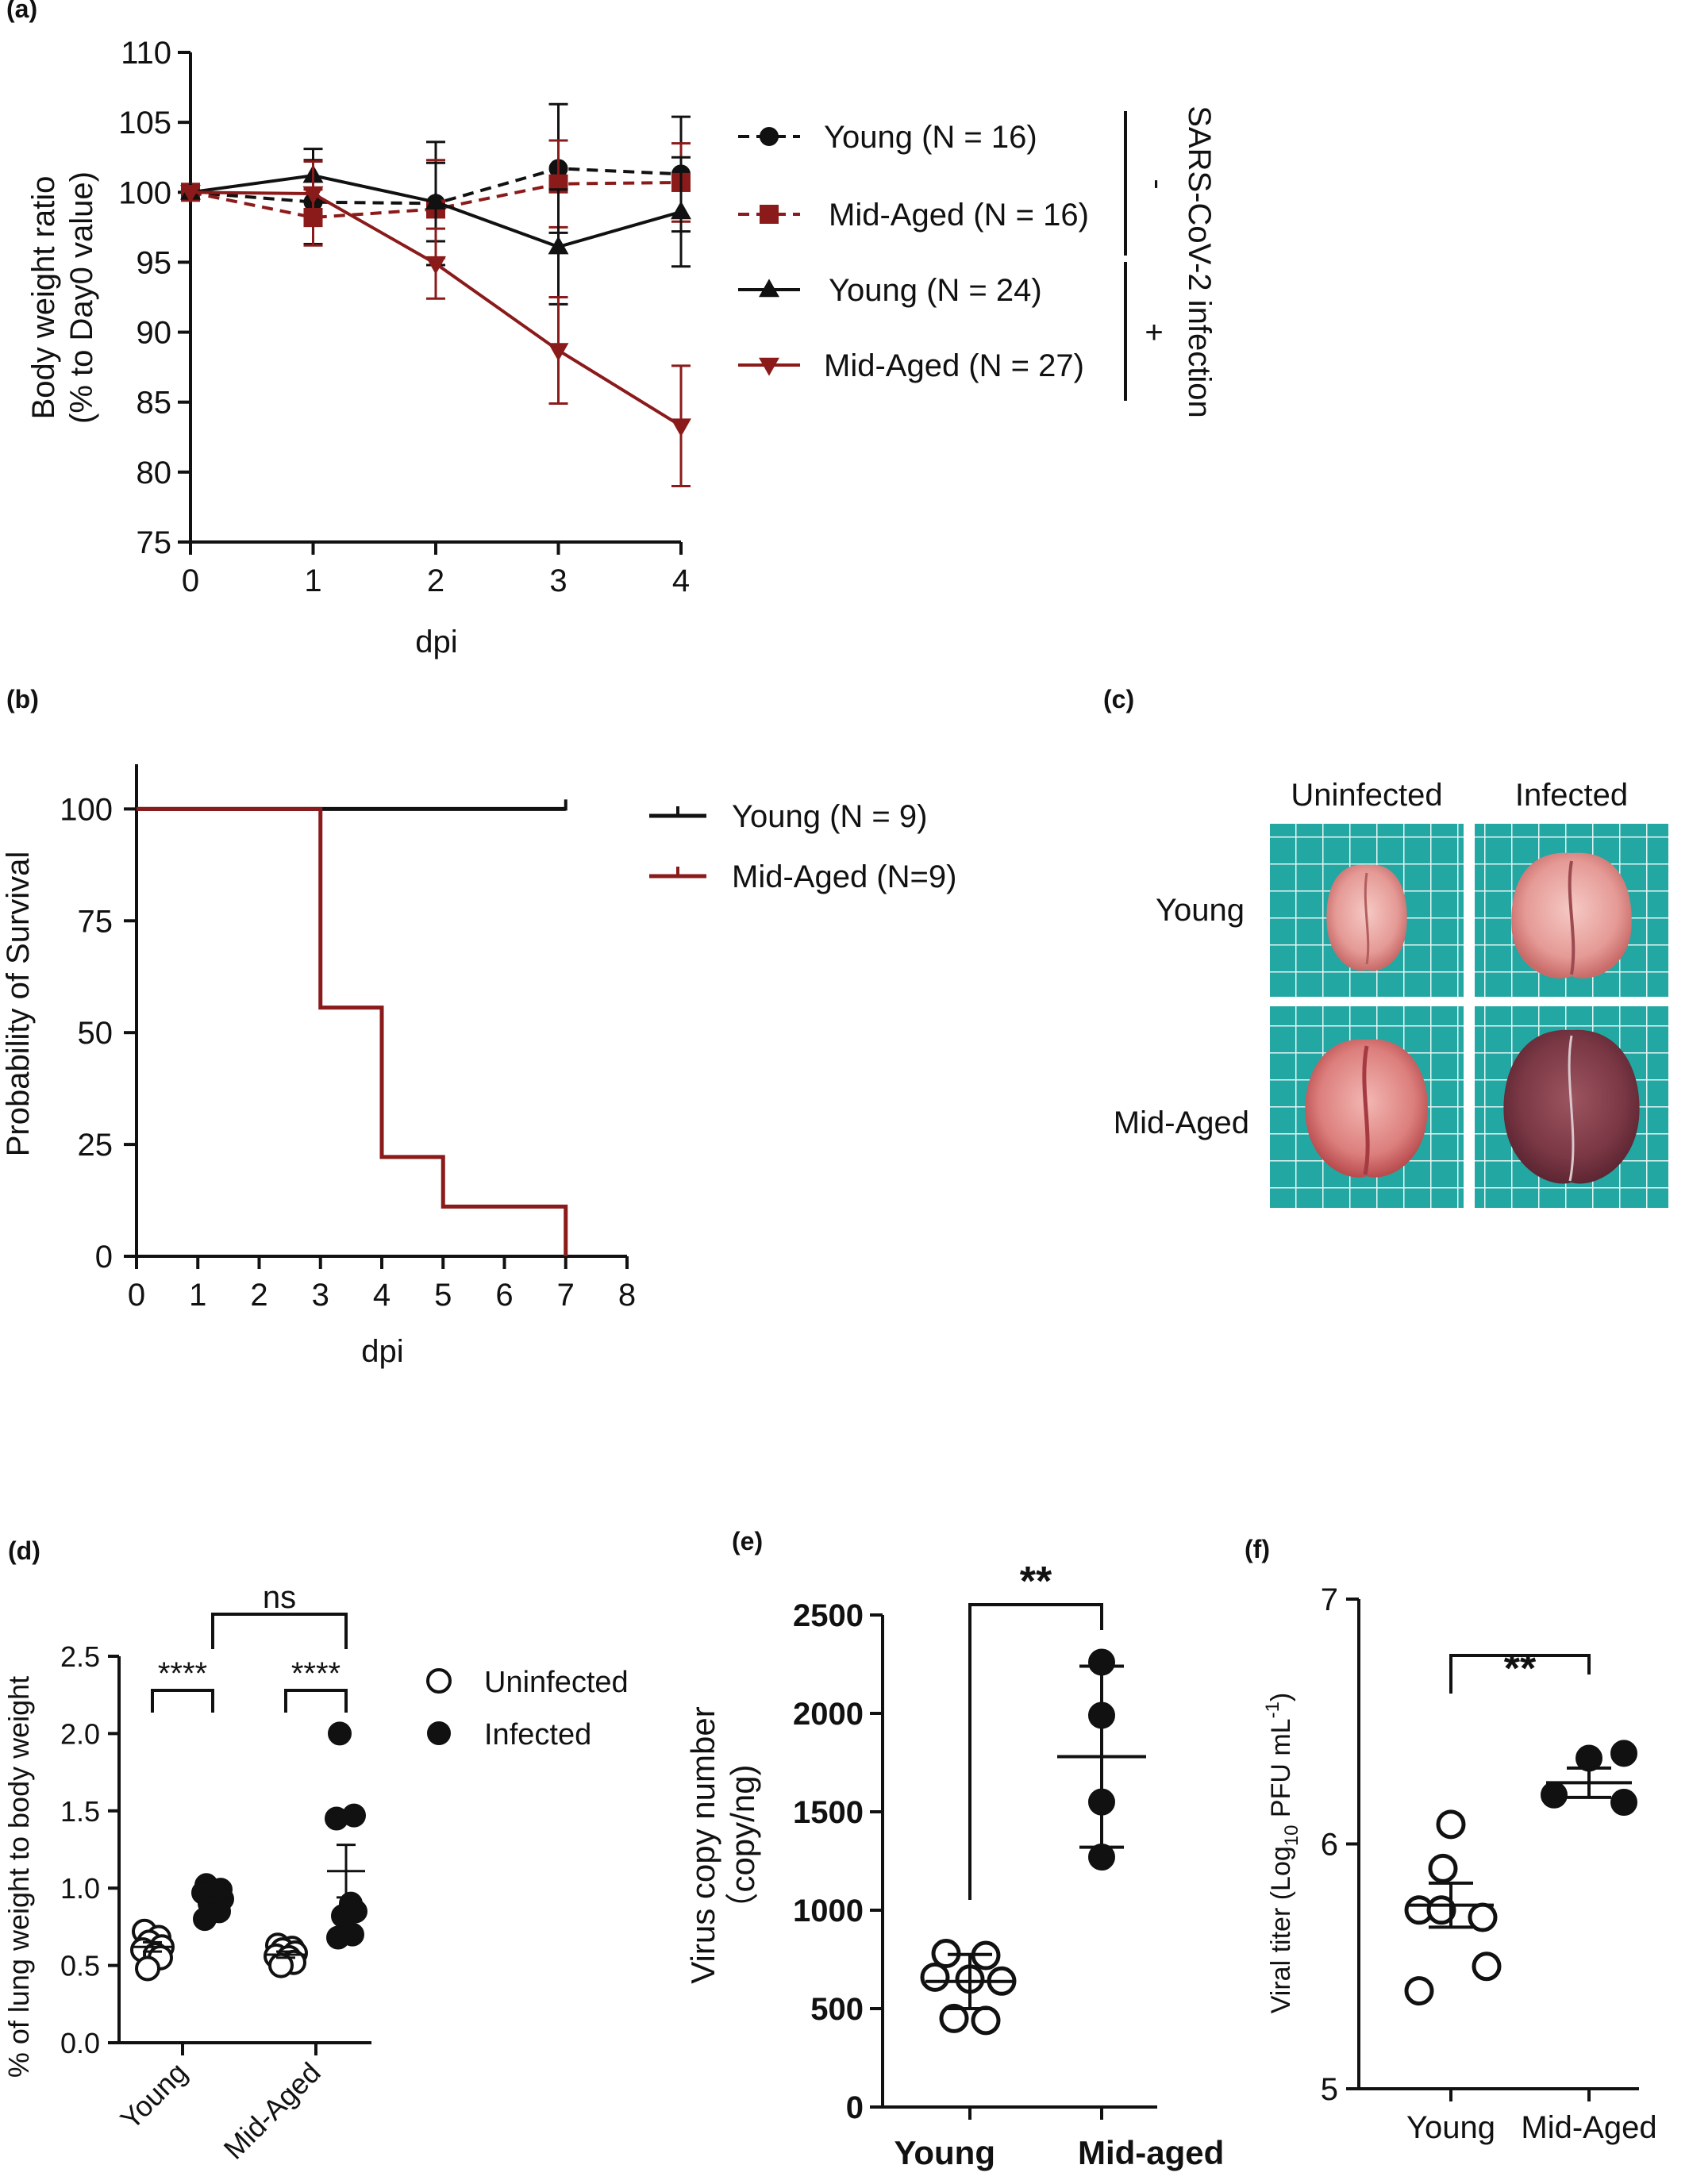 The width and height of the screenshot is (1689, 2184). Describe the element at coordinates (828, 1615) in the screenshot. I see `chart-e-ytick-label: 2500` at that location.